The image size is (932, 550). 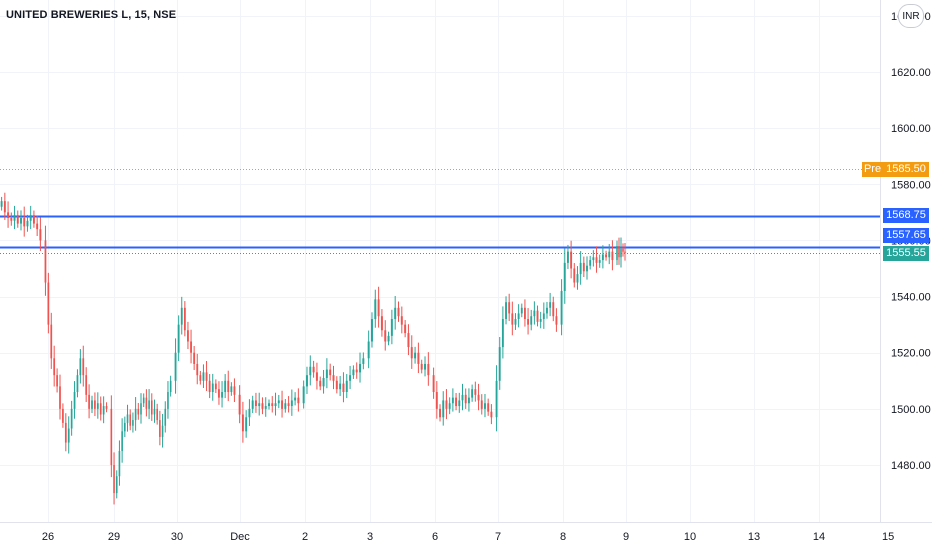 What do you see at coordinates (690, 537) in the screenshot?
I see `time-tick-label: 10` at bounding box center [690, 537].